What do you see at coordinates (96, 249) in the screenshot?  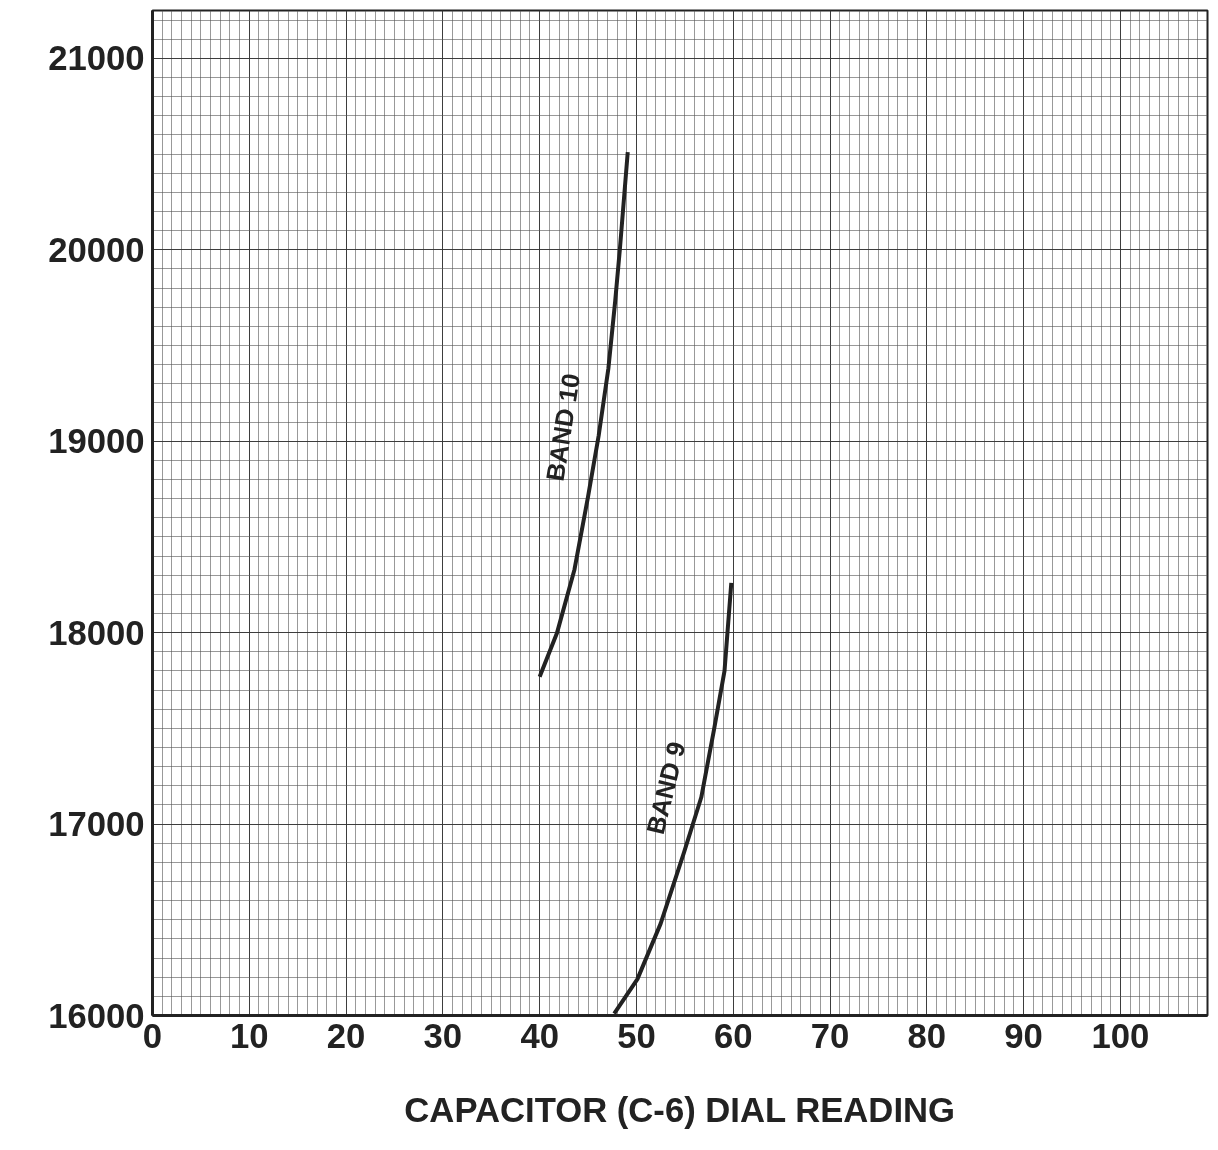 I see `y-tick-label: 20000` at bounding box center [96, 249].